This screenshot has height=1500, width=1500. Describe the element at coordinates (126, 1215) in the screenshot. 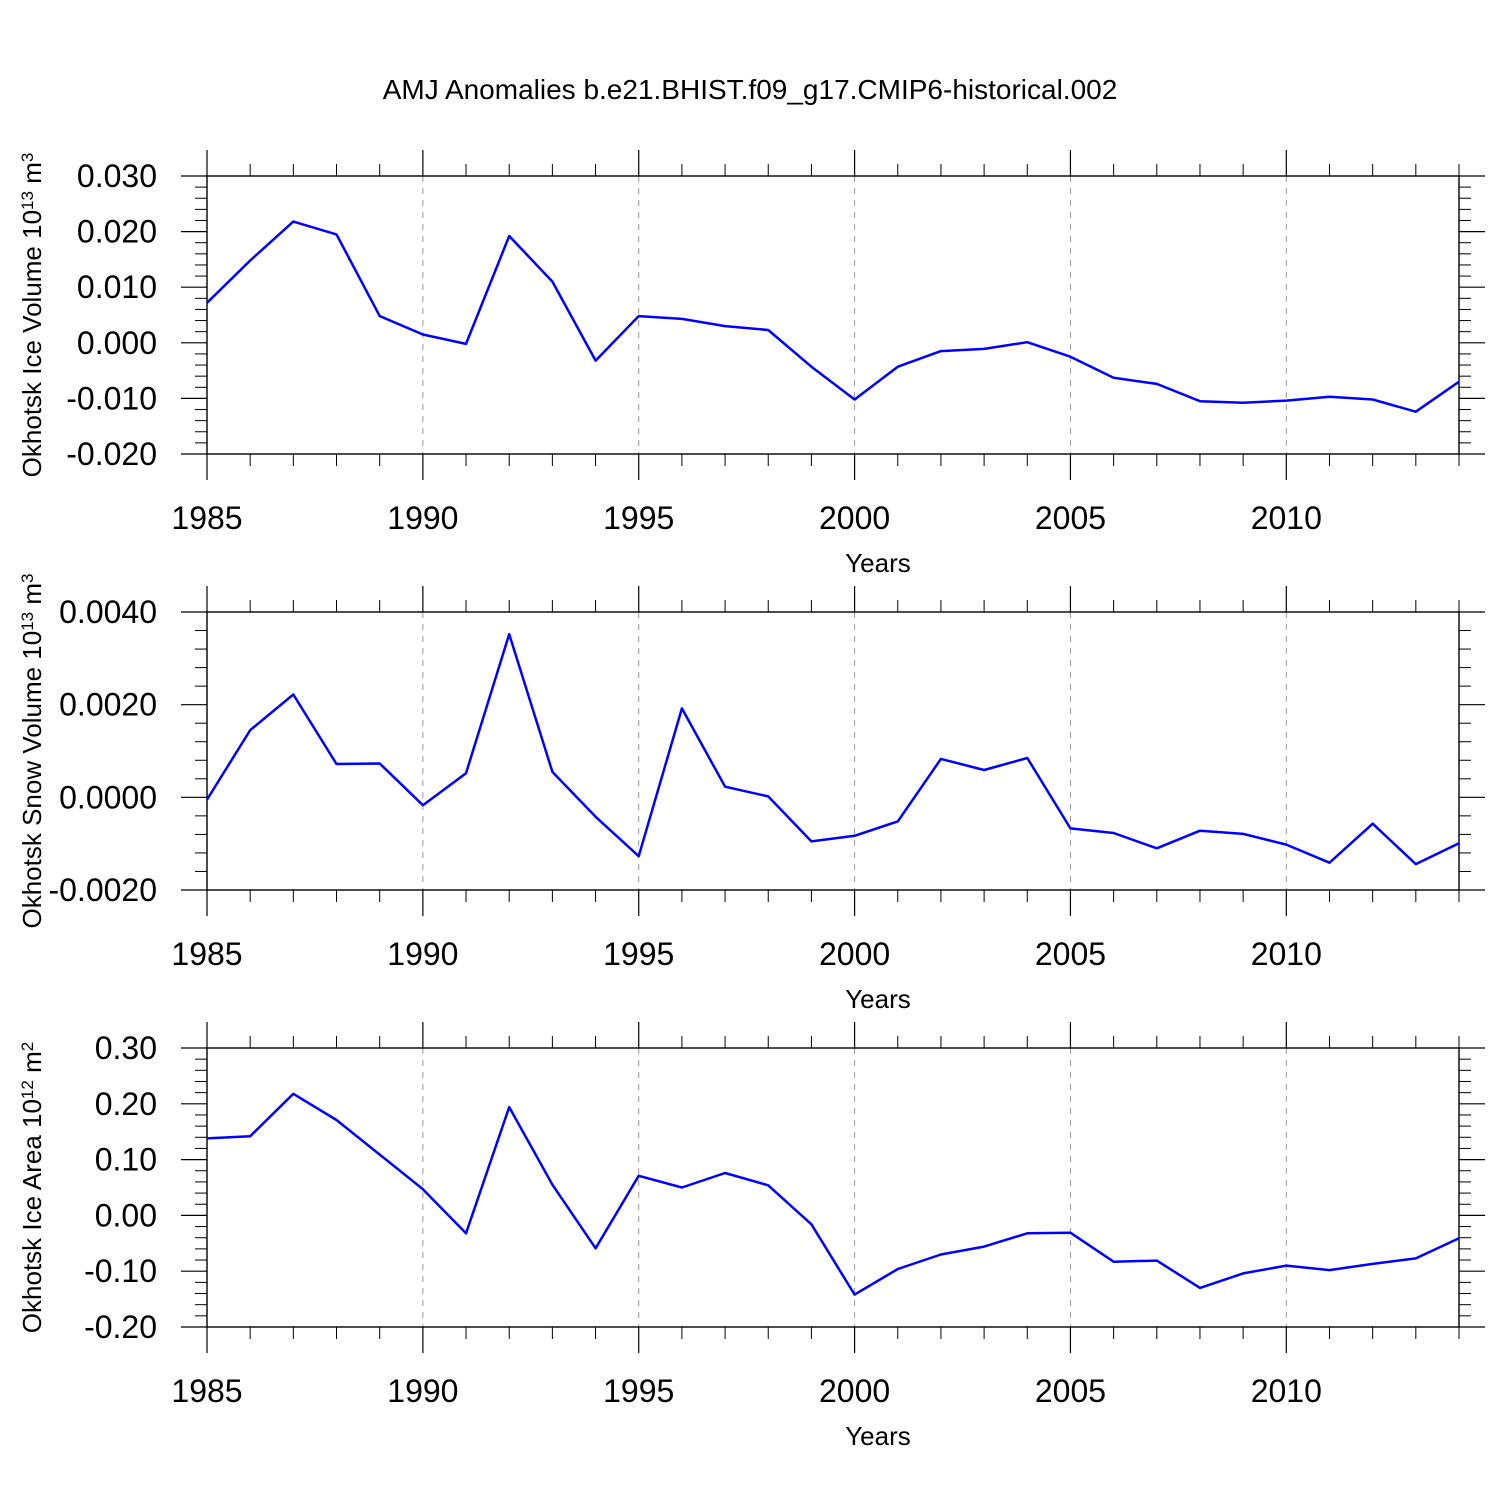

I see `y-tick-label: 0.00` at that location.